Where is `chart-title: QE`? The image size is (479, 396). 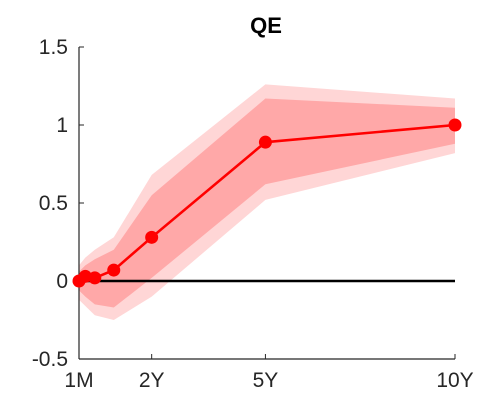 chart-title: QE is located at coordinates (266, 25).